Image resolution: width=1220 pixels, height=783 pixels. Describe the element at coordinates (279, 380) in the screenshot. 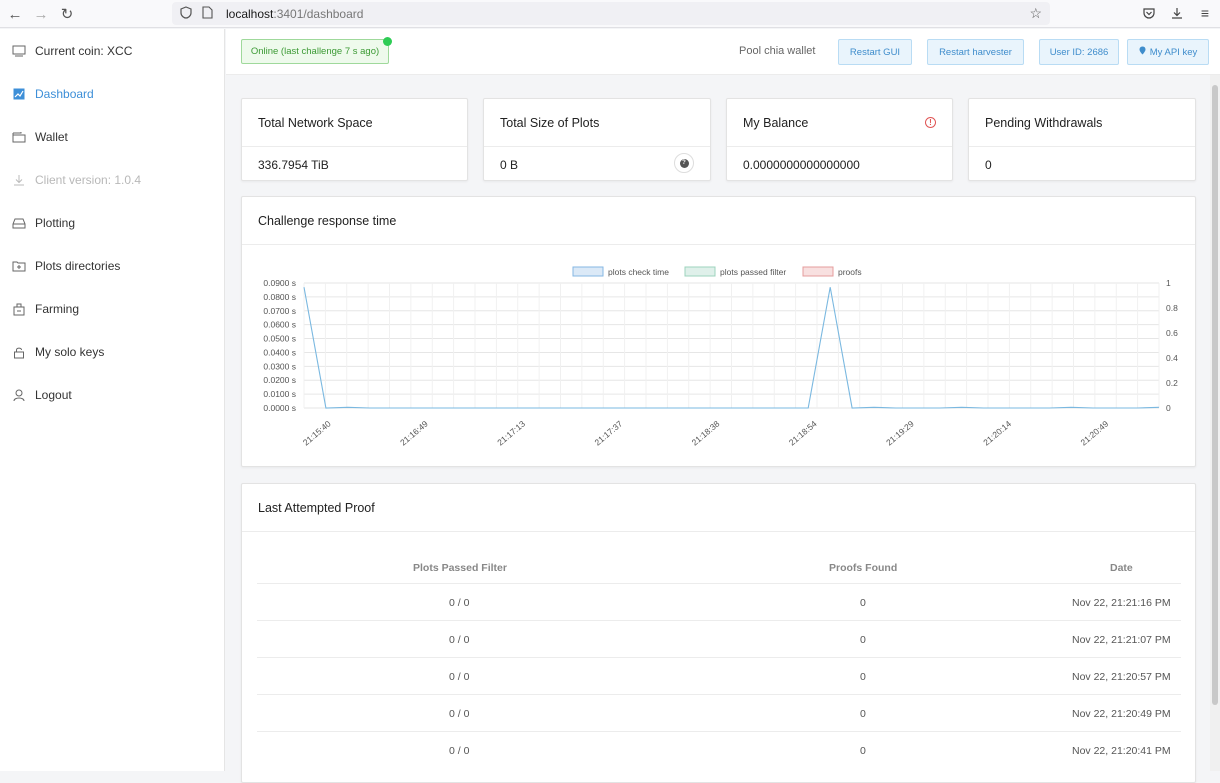

I see `y-tick-label: 0.0200 s` at that location.